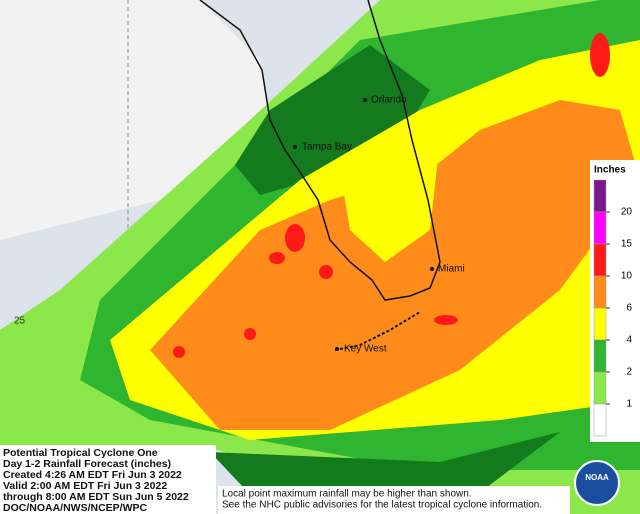 The width and height of the screenshot is (640, 514). I want to click on legend-tick-label: 2, so click(629, 372).